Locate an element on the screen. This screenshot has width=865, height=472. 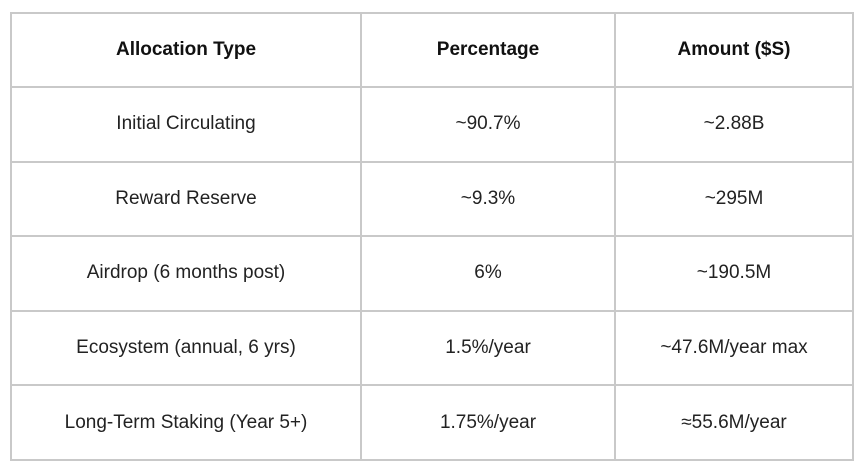
header-percentage: Percentage is located at coordinates (488, 50).